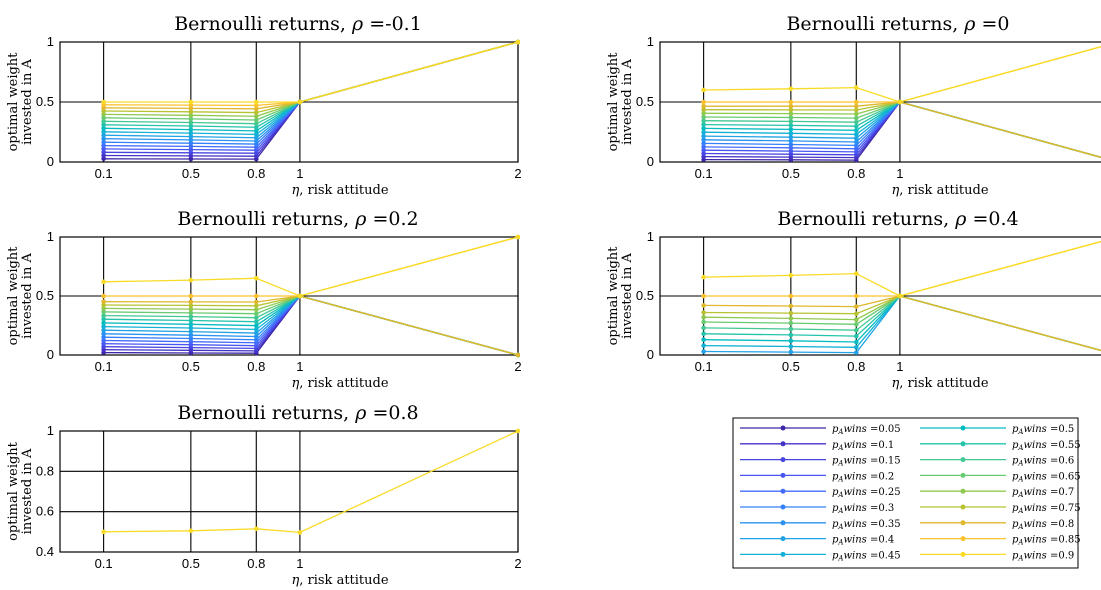 The width and height of the screenshot is (1101, 590). What do you see at coordinates (1046, 446) in the screenshot?
I see `legend-label: pAwins =0.55` at bounding box center [1046, 446].